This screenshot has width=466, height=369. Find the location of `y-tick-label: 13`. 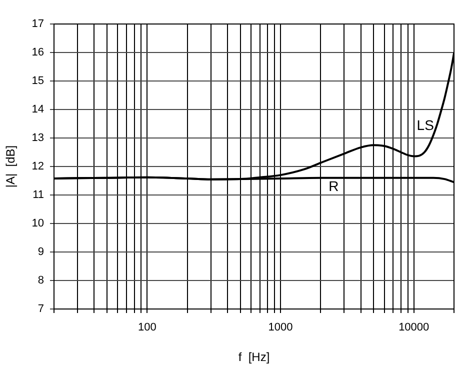

y-tick-label: 13 is located at coordinates (38, 138).